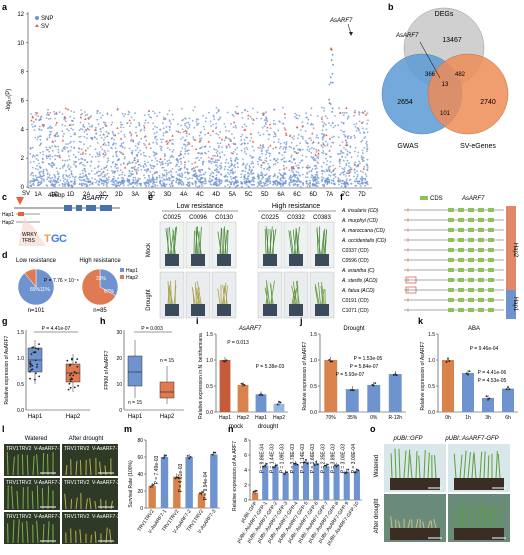 This screenshot has height=555, width=524. What do you see at coordinates (8, 223) in the screenshot?
I see `hap2-label: Hap2` at bounding box center [8, 223].